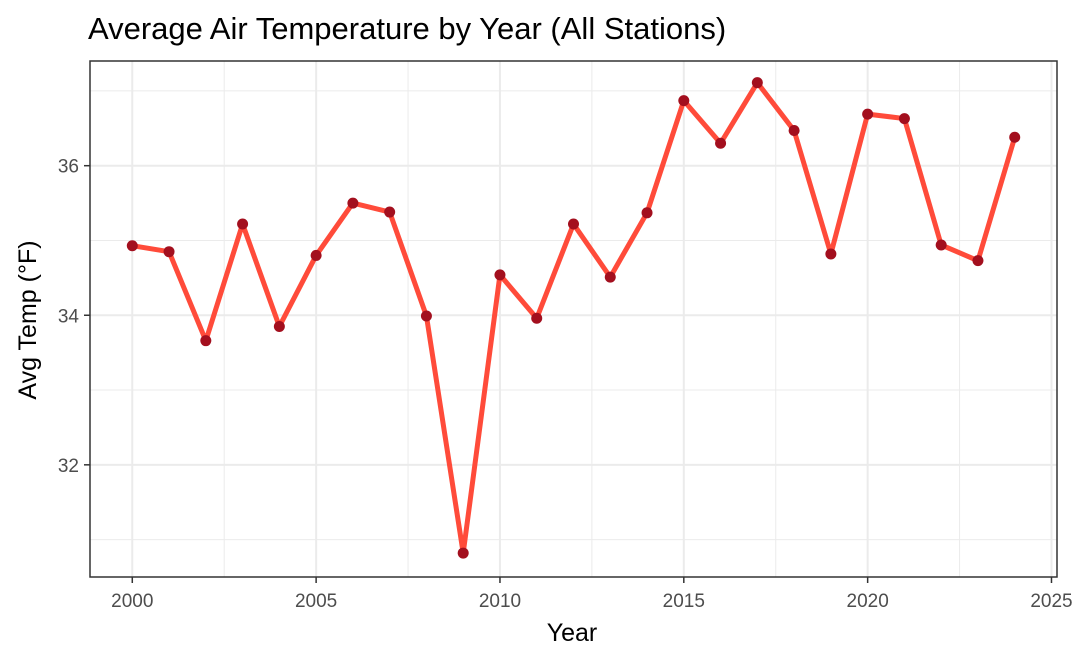 This screenshot has width=1072, height=662. What do you see at coordinates (132, 601) in the screenshot?
I see `x-tick-label: 2000` at bounding box center [132, 601].